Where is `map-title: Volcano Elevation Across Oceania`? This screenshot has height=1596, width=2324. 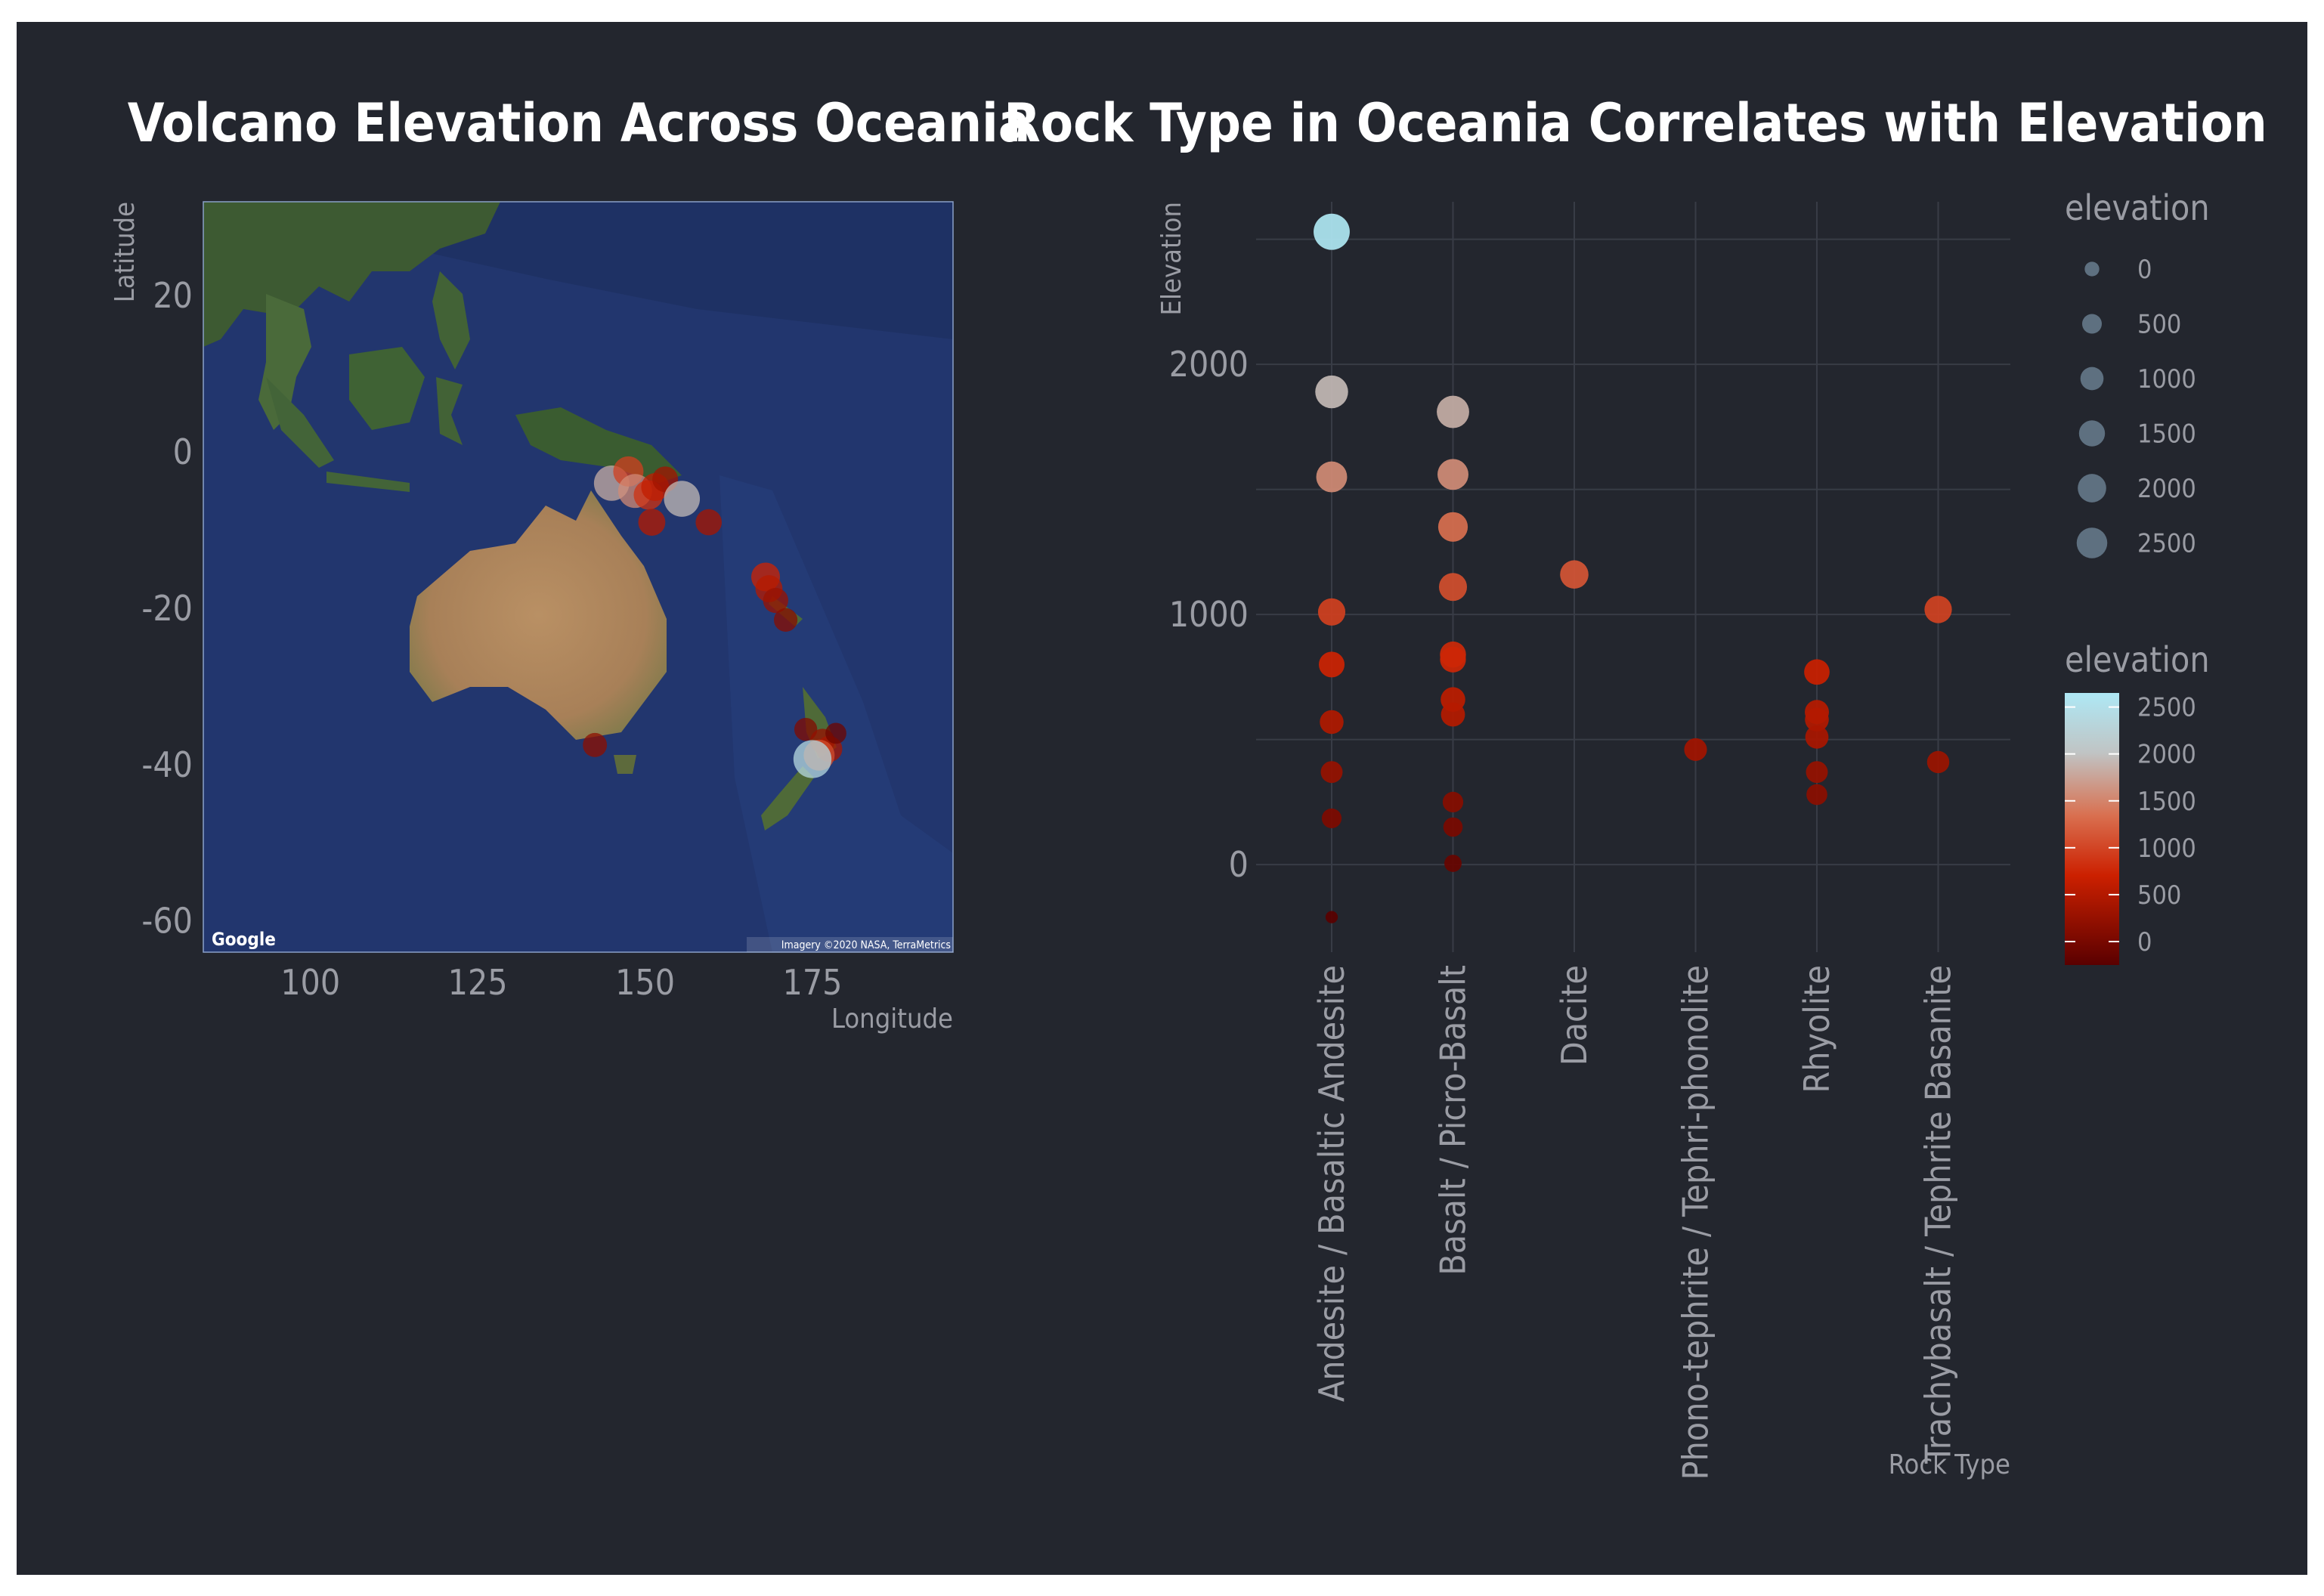 map-title: Volcano Elevation Across Oceania is located at coordinates (579, 123).